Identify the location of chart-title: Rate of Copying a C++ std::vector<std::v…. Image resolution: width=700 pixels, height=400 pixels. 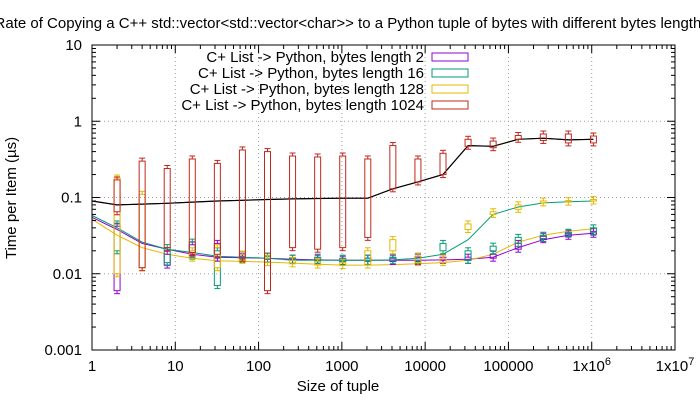
(350, 23).